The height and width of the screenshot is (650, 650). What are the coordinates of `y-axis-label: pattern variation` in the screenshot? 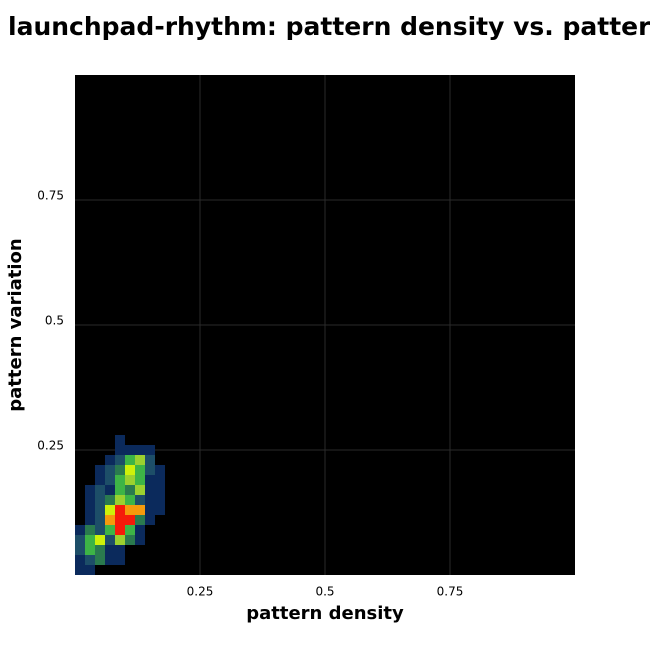 It's located at (15, 324).